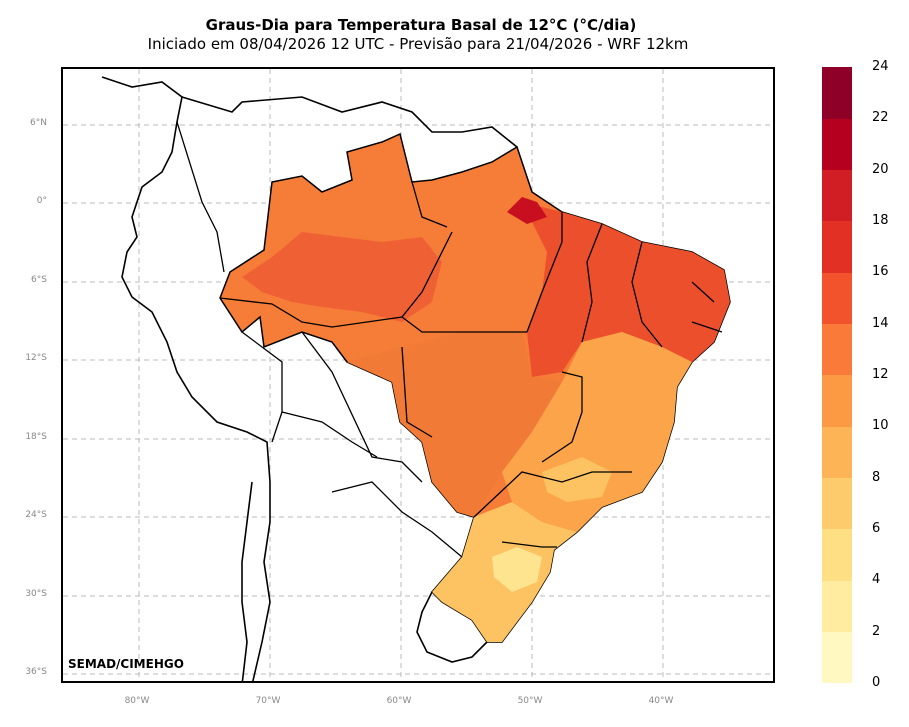 The width and height of the screenshot is (909, 727). I want to click on region-northeast, so click(626, 289).